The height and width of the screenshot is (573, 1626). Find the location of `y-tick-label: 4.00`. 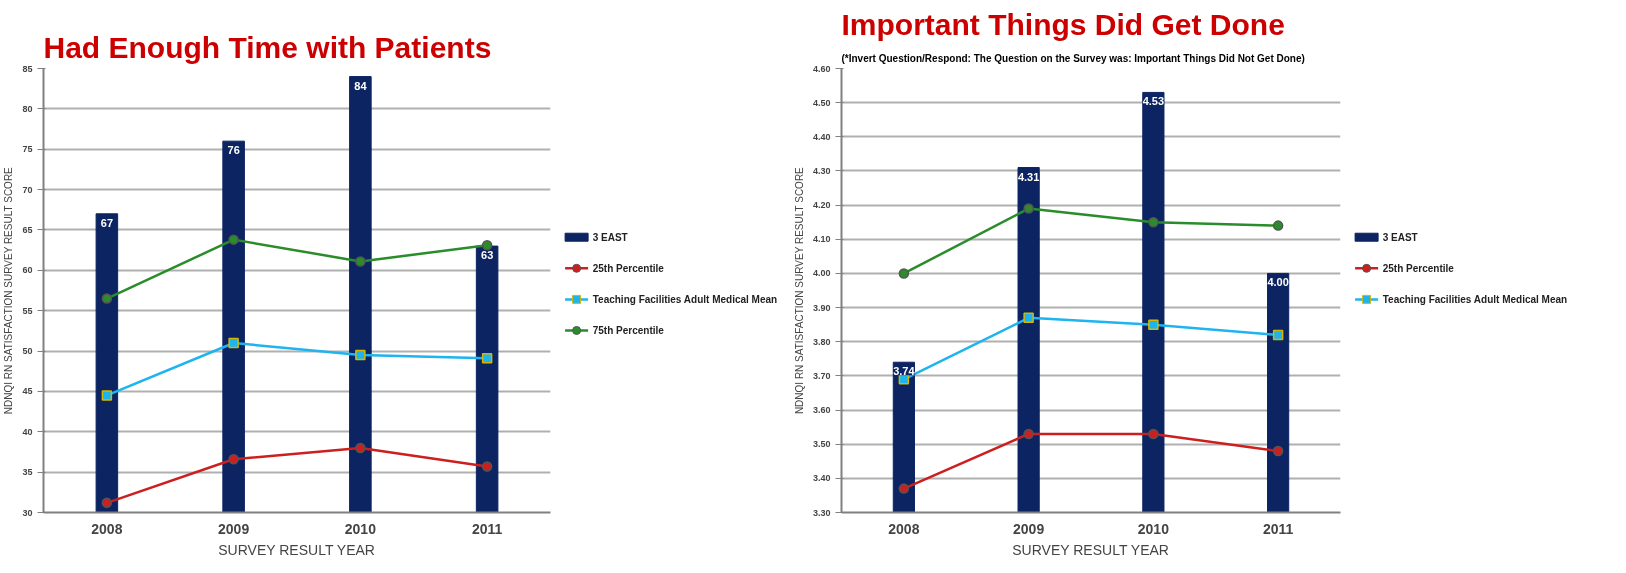

y-tick-label: 4.00 is located at coordinates (821, 273).